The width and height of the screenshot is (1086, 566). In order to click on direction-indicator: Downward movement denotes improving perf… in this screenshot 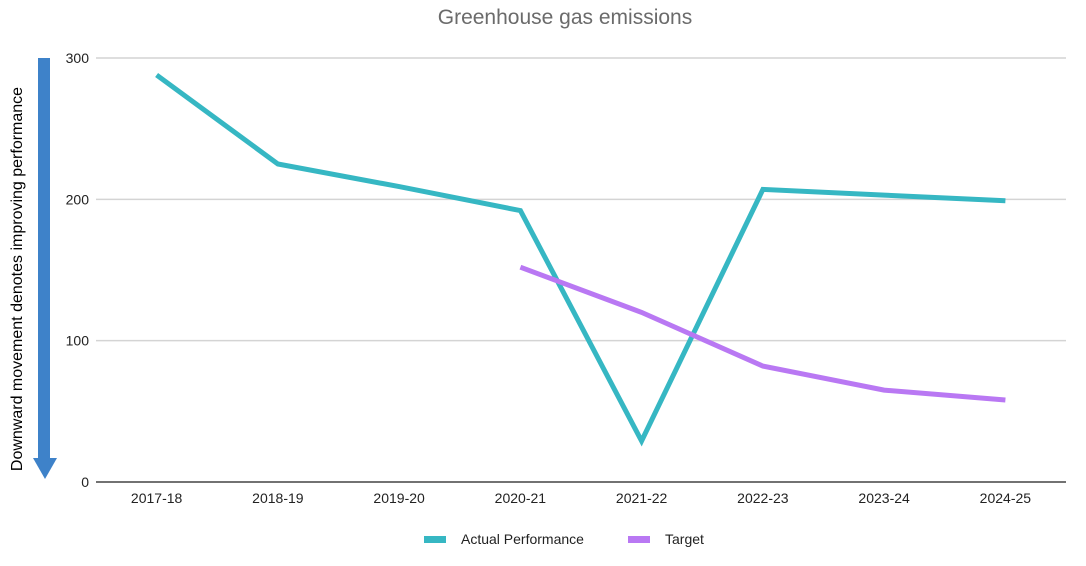, I will do `click(33, 268)`.